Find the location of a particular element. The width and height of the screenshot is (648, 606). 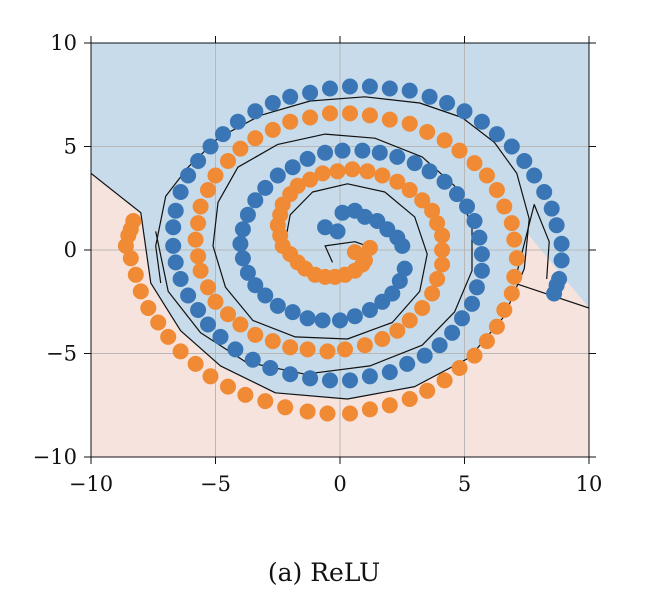

x-tick-label: 10 is located at coordinates (589, 484).